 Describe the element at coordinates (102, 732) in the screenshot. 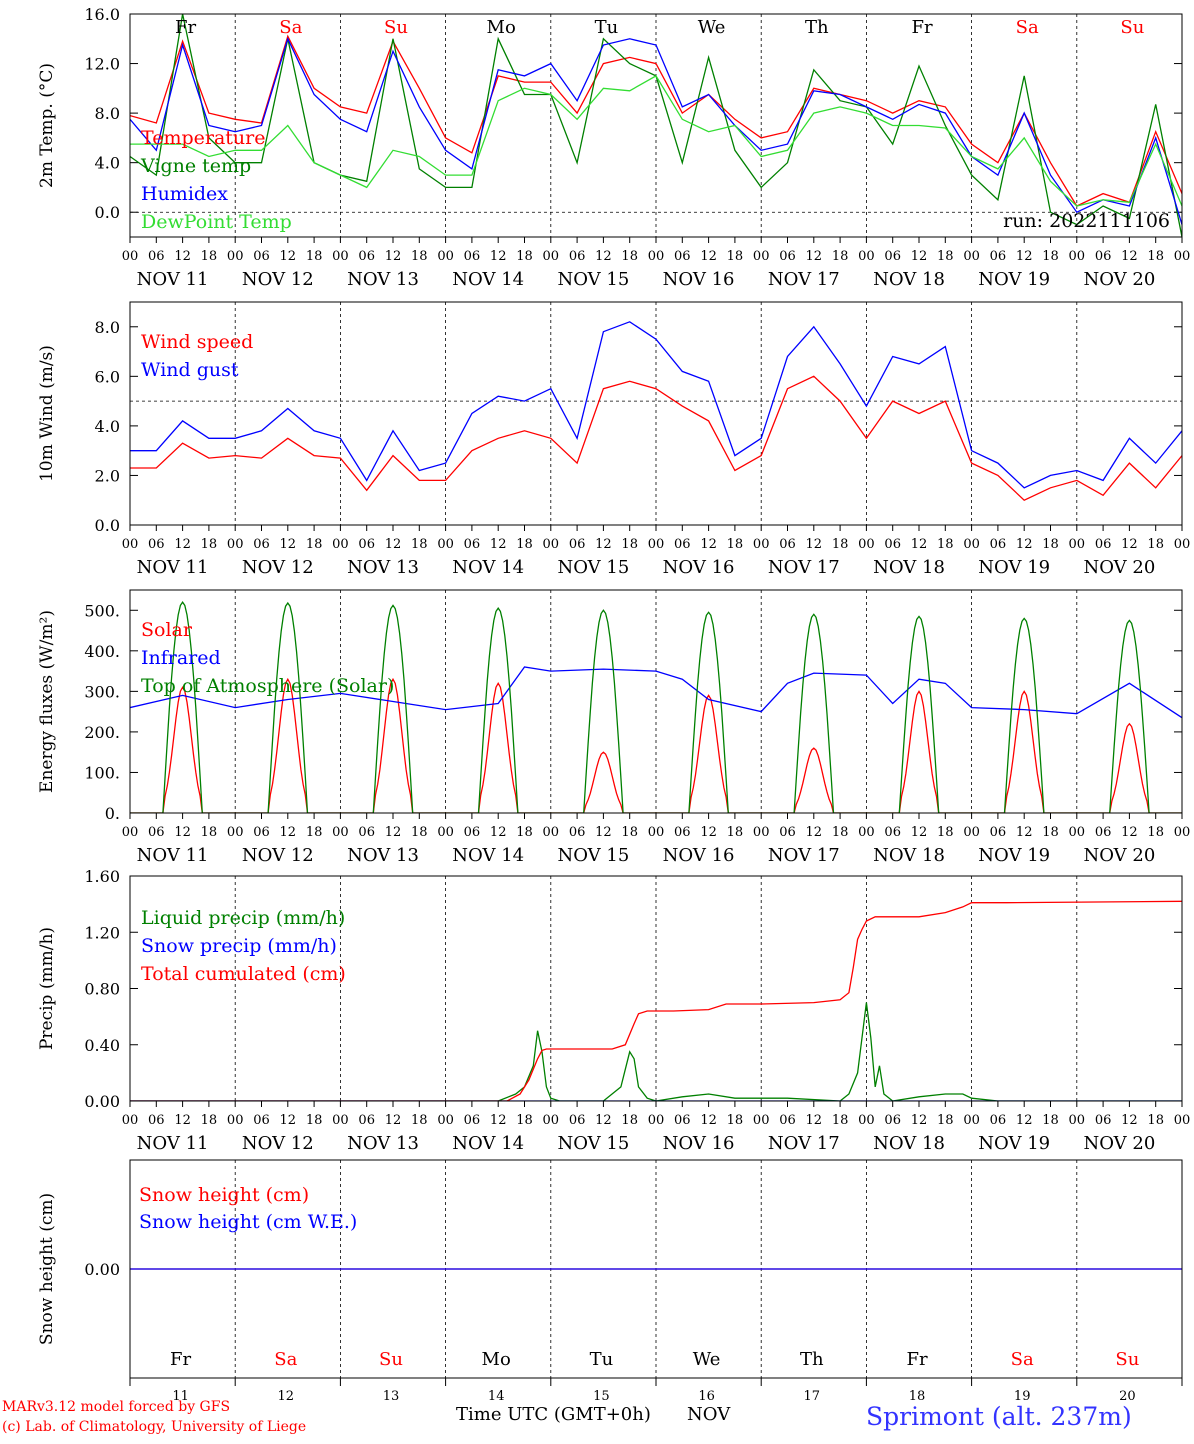

I see `y-tick-label: 200.` at that location.